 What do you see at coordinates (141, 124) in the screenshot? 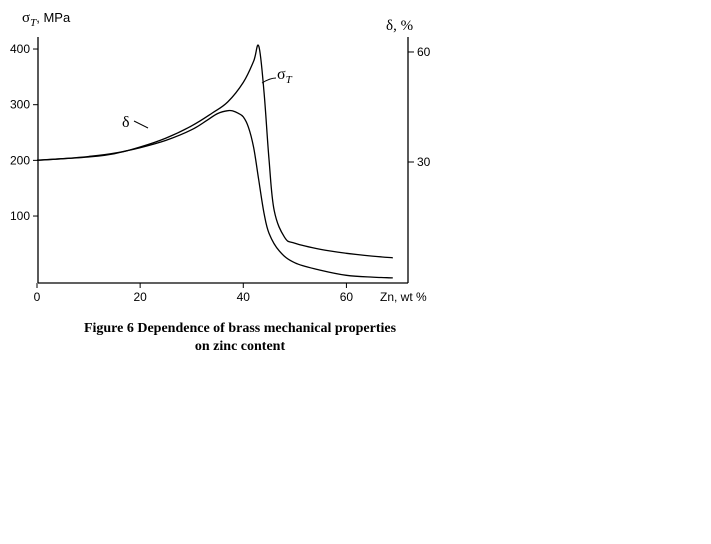
I see `delta-leader-line` at bounding box center [141, 124].